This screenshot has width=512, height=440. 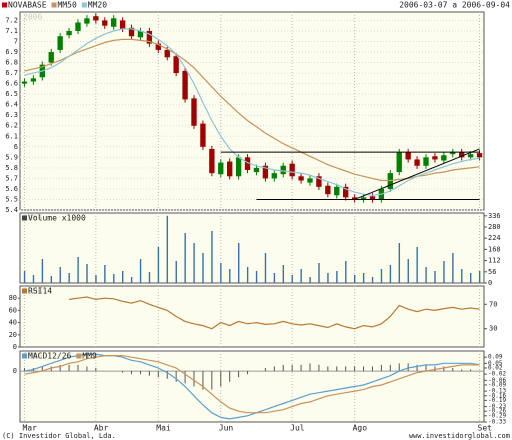 I want to click on y-tick-label: 20, so click(x=13, y=335).